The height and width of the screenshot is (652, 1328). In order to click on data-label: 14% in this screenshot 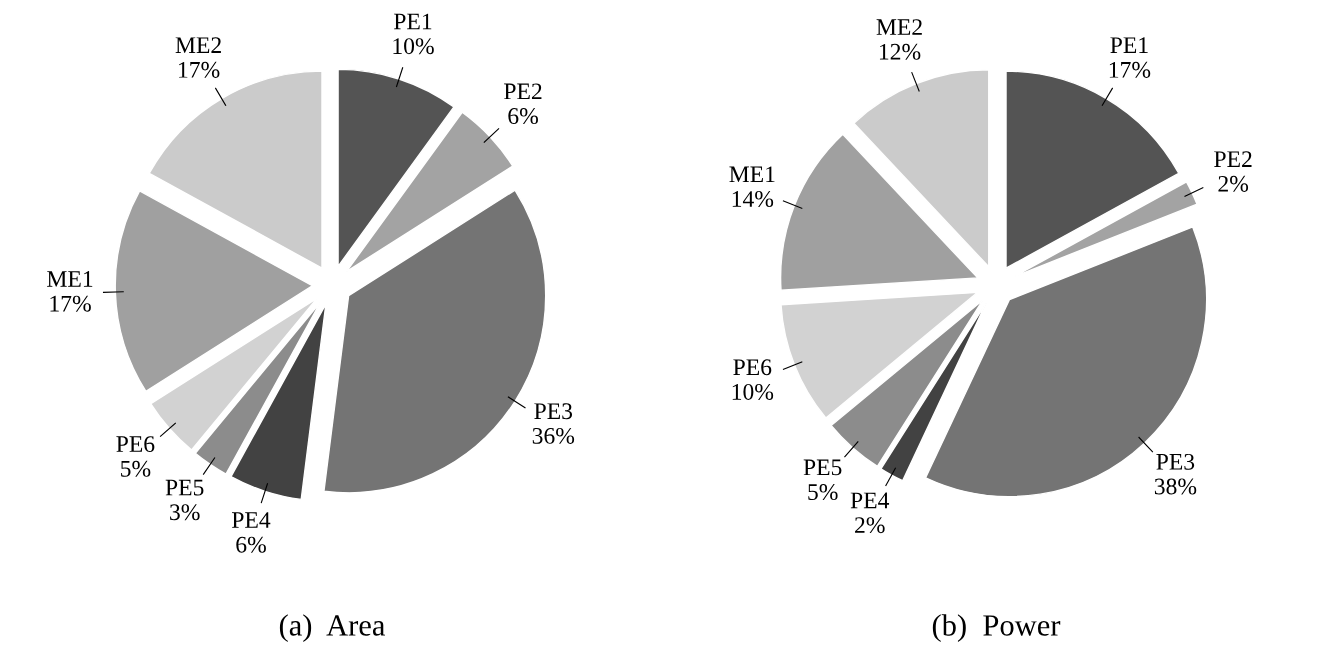, I will do `click(753, 198)`.